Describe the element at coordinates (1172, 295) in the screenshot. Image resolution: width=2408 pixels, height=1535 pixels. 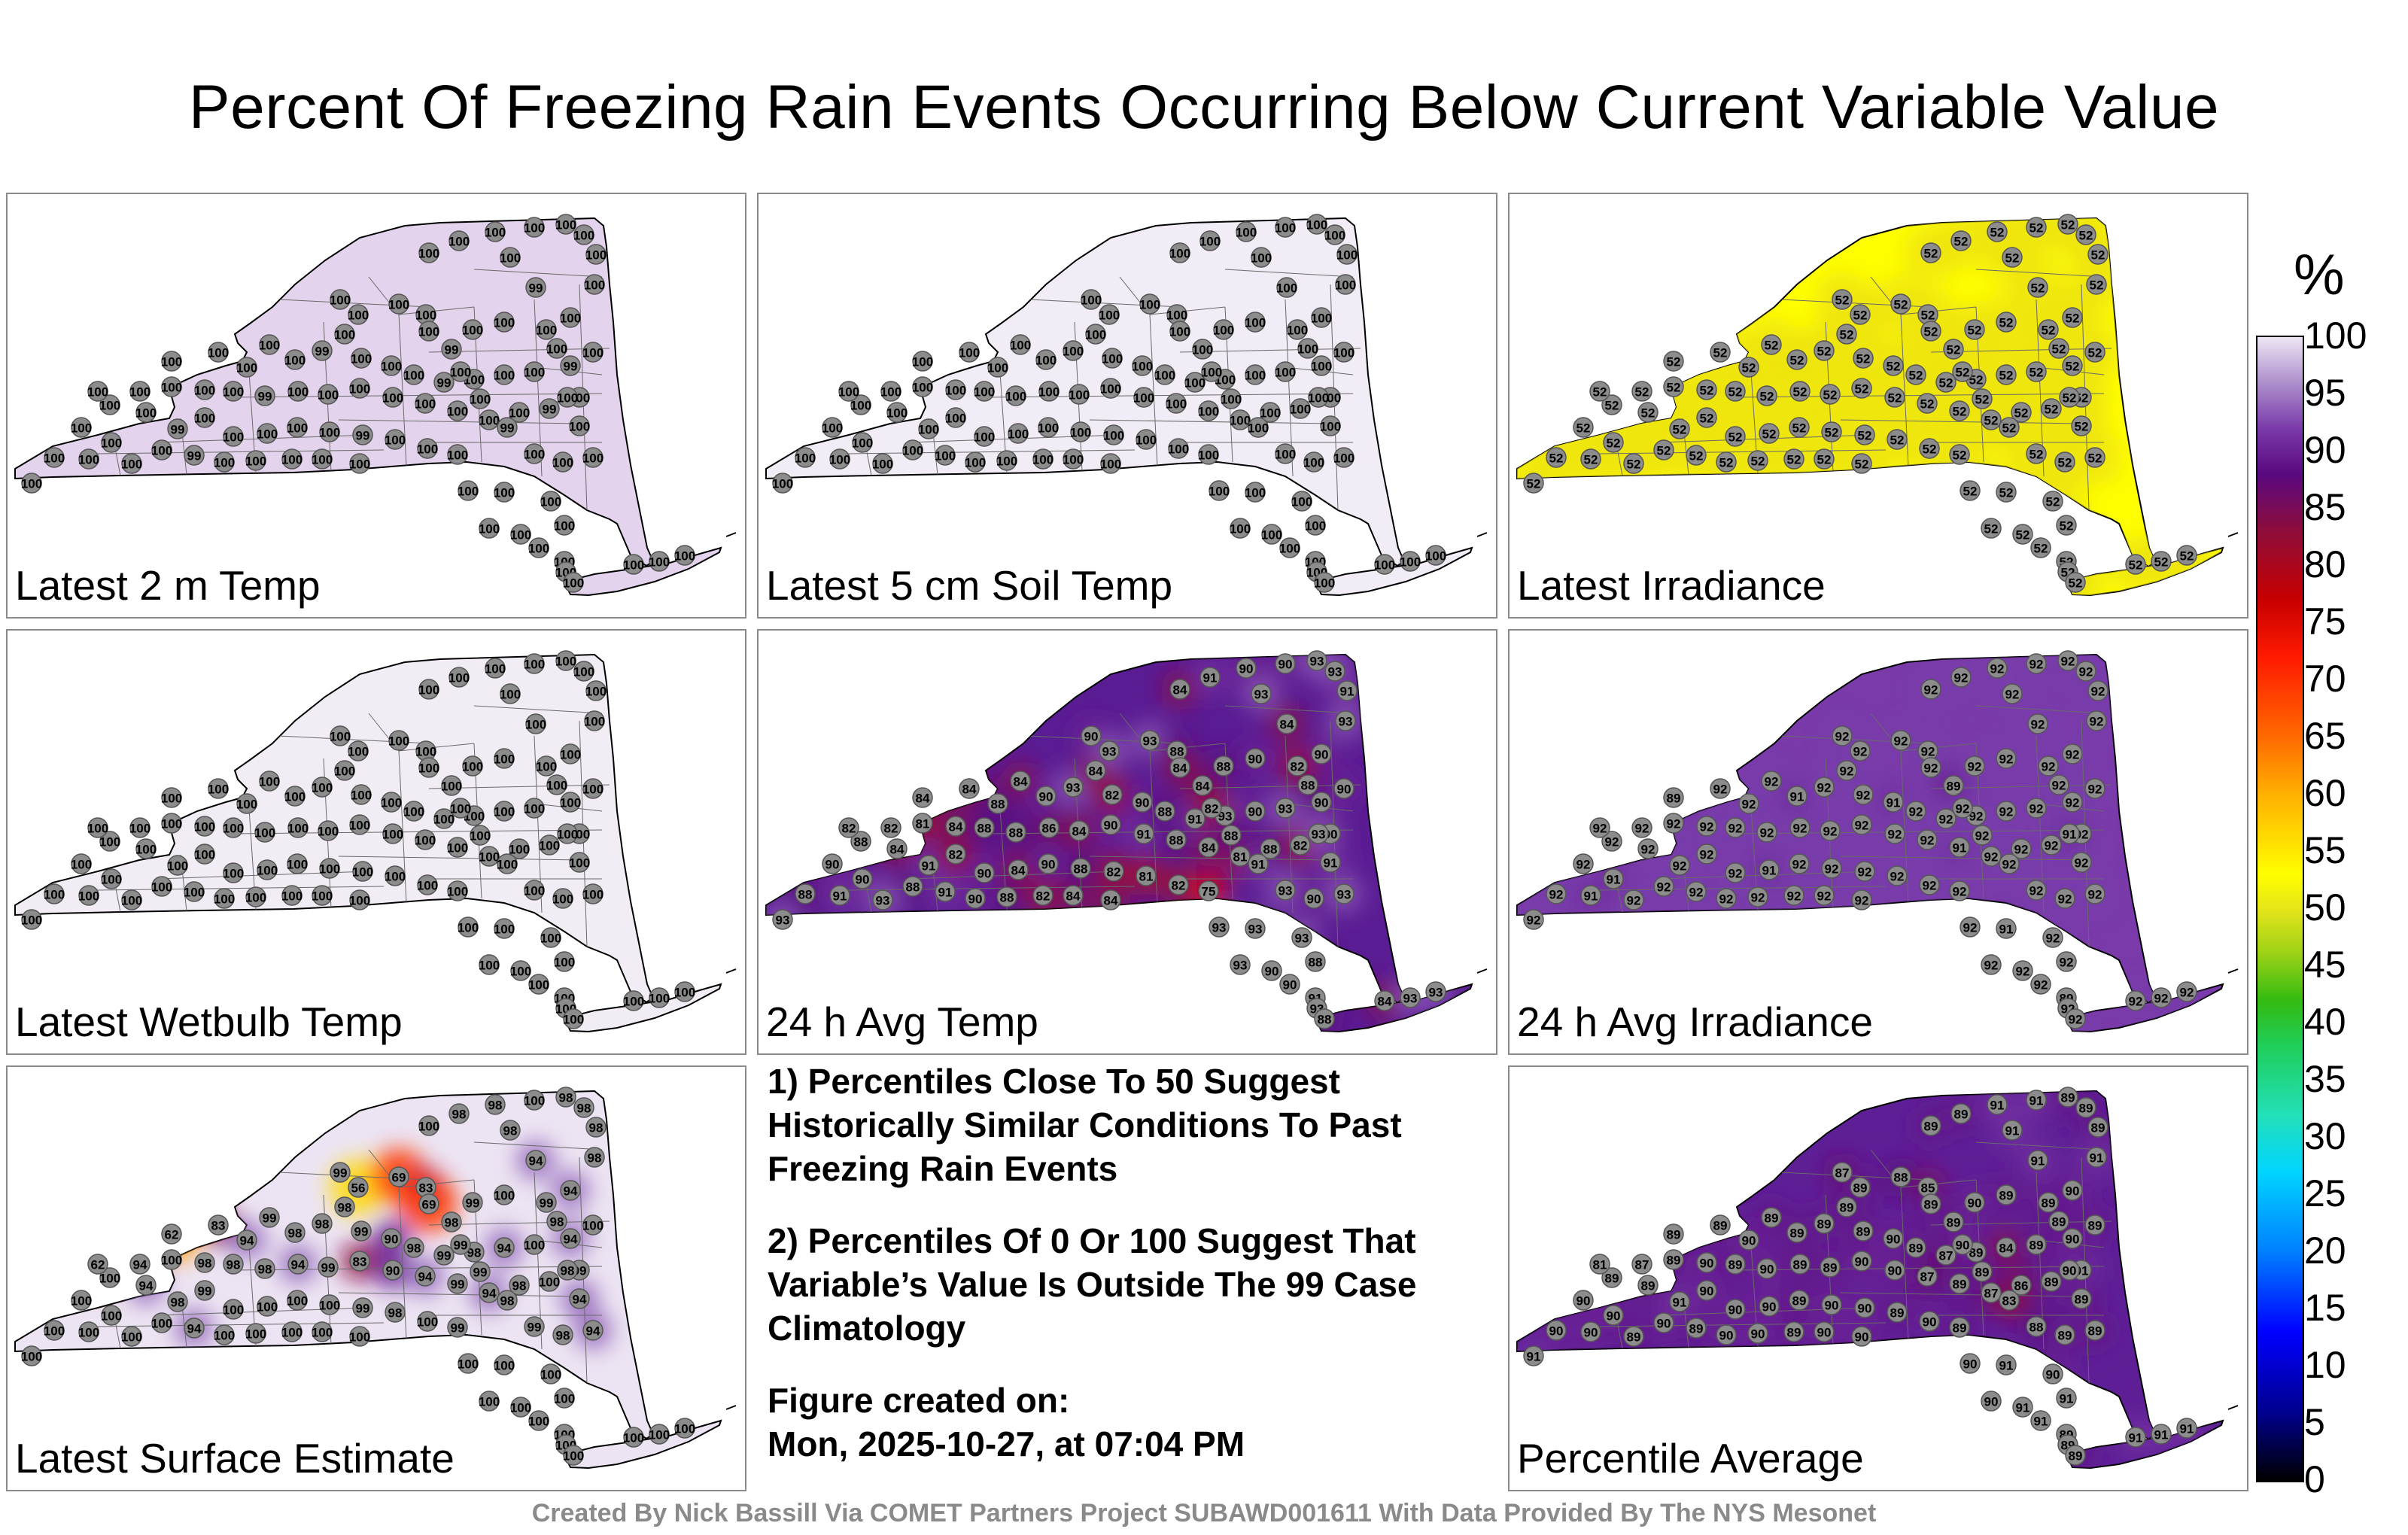
I see `county-line` at that location.